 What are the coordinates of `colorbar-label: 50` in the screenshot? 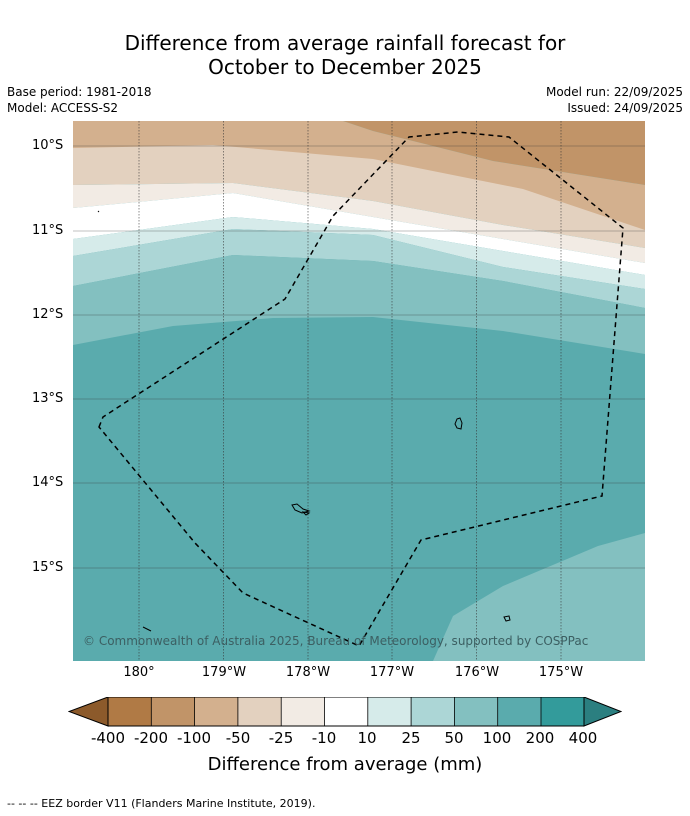 It's located at (454, 738).